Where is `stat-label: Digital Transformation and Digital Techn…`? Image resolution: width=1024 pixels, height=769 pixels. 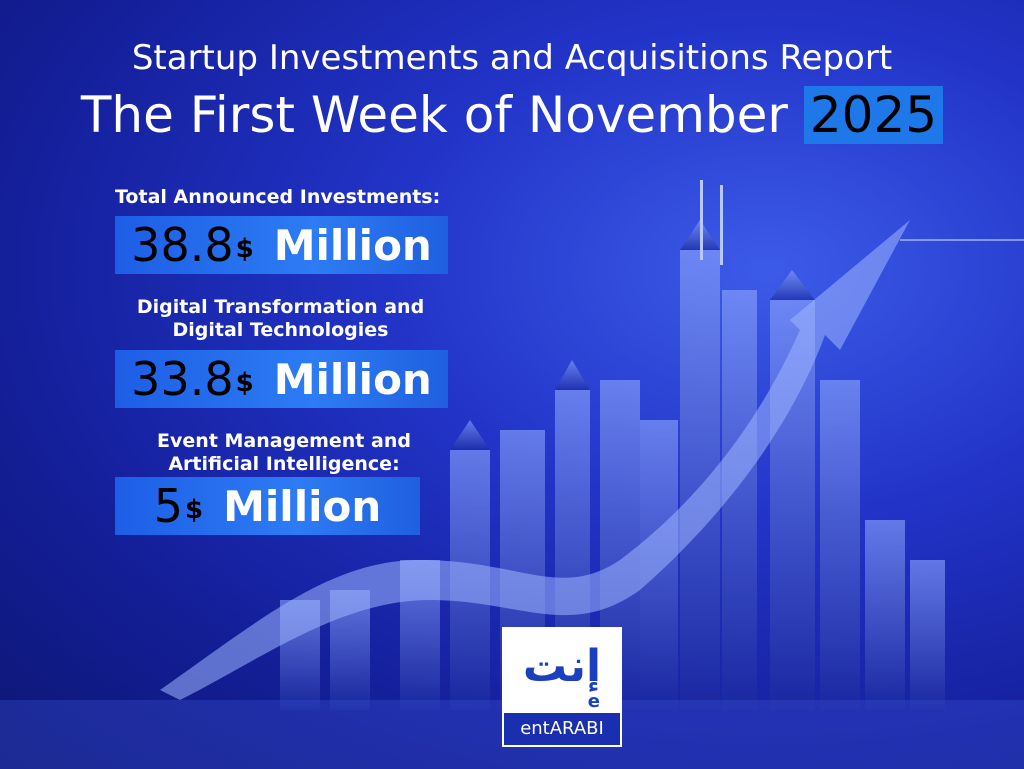 stat-label: Digital Transformation and Digital Techn… is located at coordinates (280, 318).